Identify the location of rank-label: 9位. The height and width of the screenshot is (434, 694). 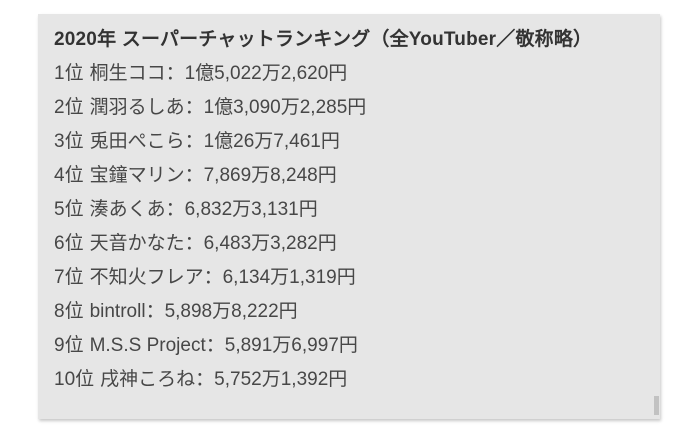
(69, 345).